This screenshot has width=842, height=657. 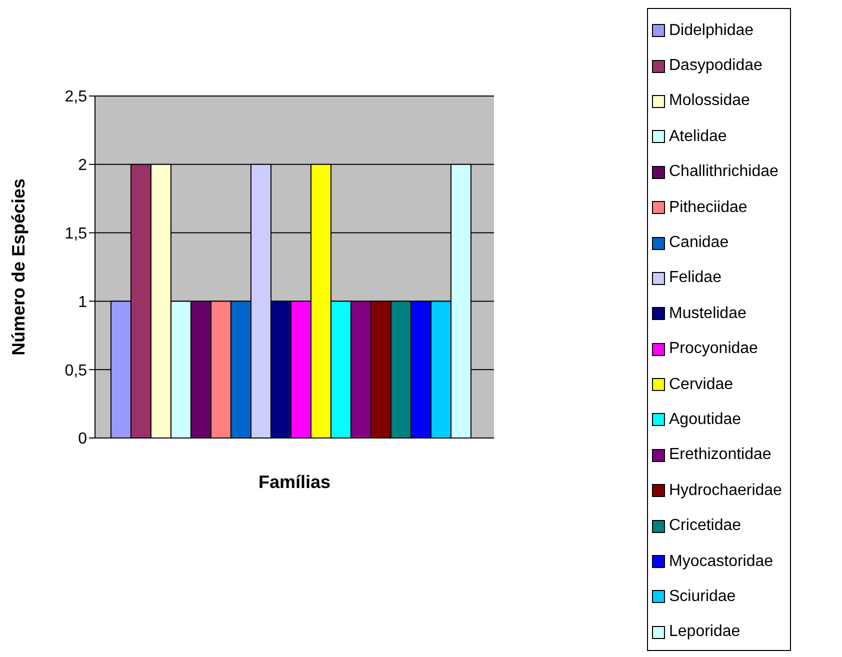 What do you see at coordinates (705, 526) in the screenshot?
I see `legend-label: Cricetidae` at bounding box center [705, 526].